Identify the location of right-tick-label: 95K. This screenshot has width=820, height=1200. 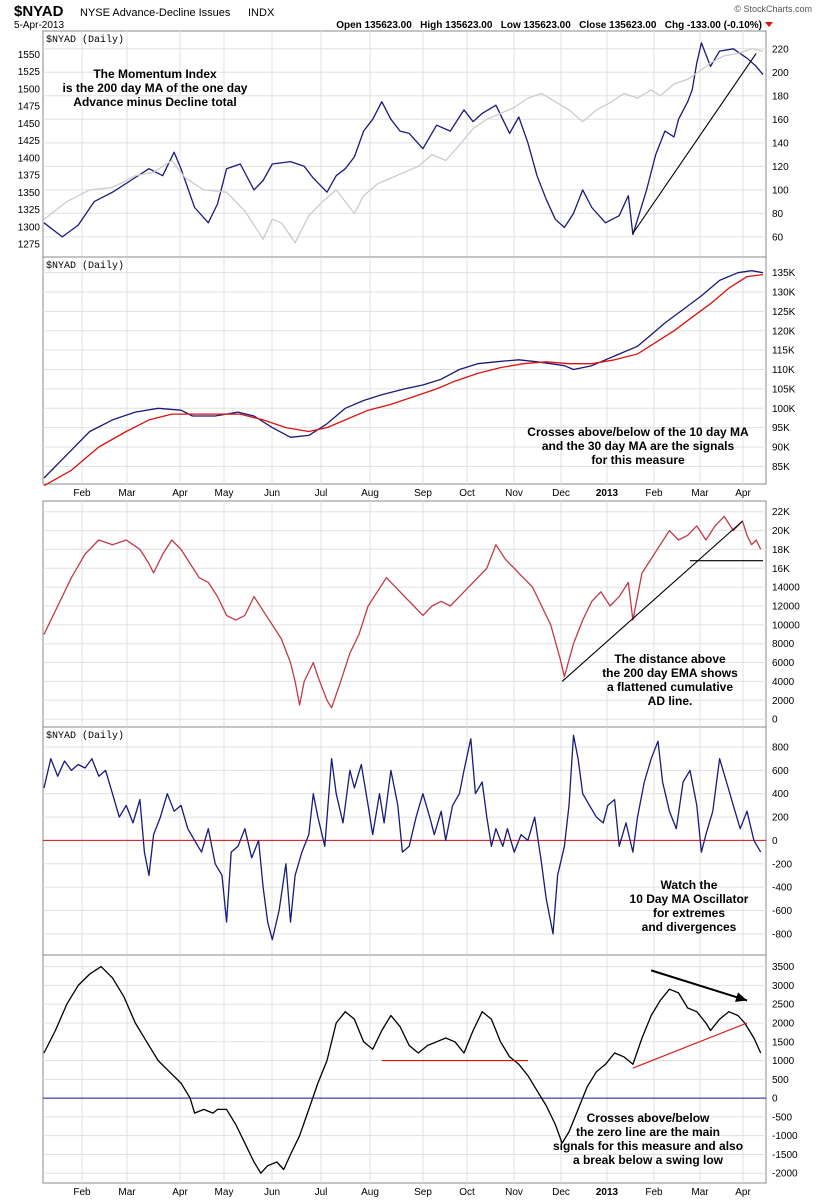
(781, 428).